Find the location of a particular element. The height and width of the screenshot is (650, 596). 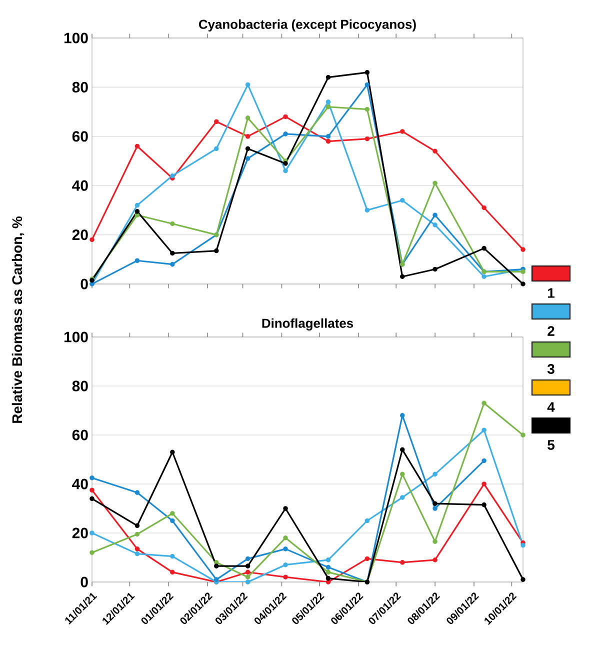

legend-label: 3 is located at coordinates (550, 369).